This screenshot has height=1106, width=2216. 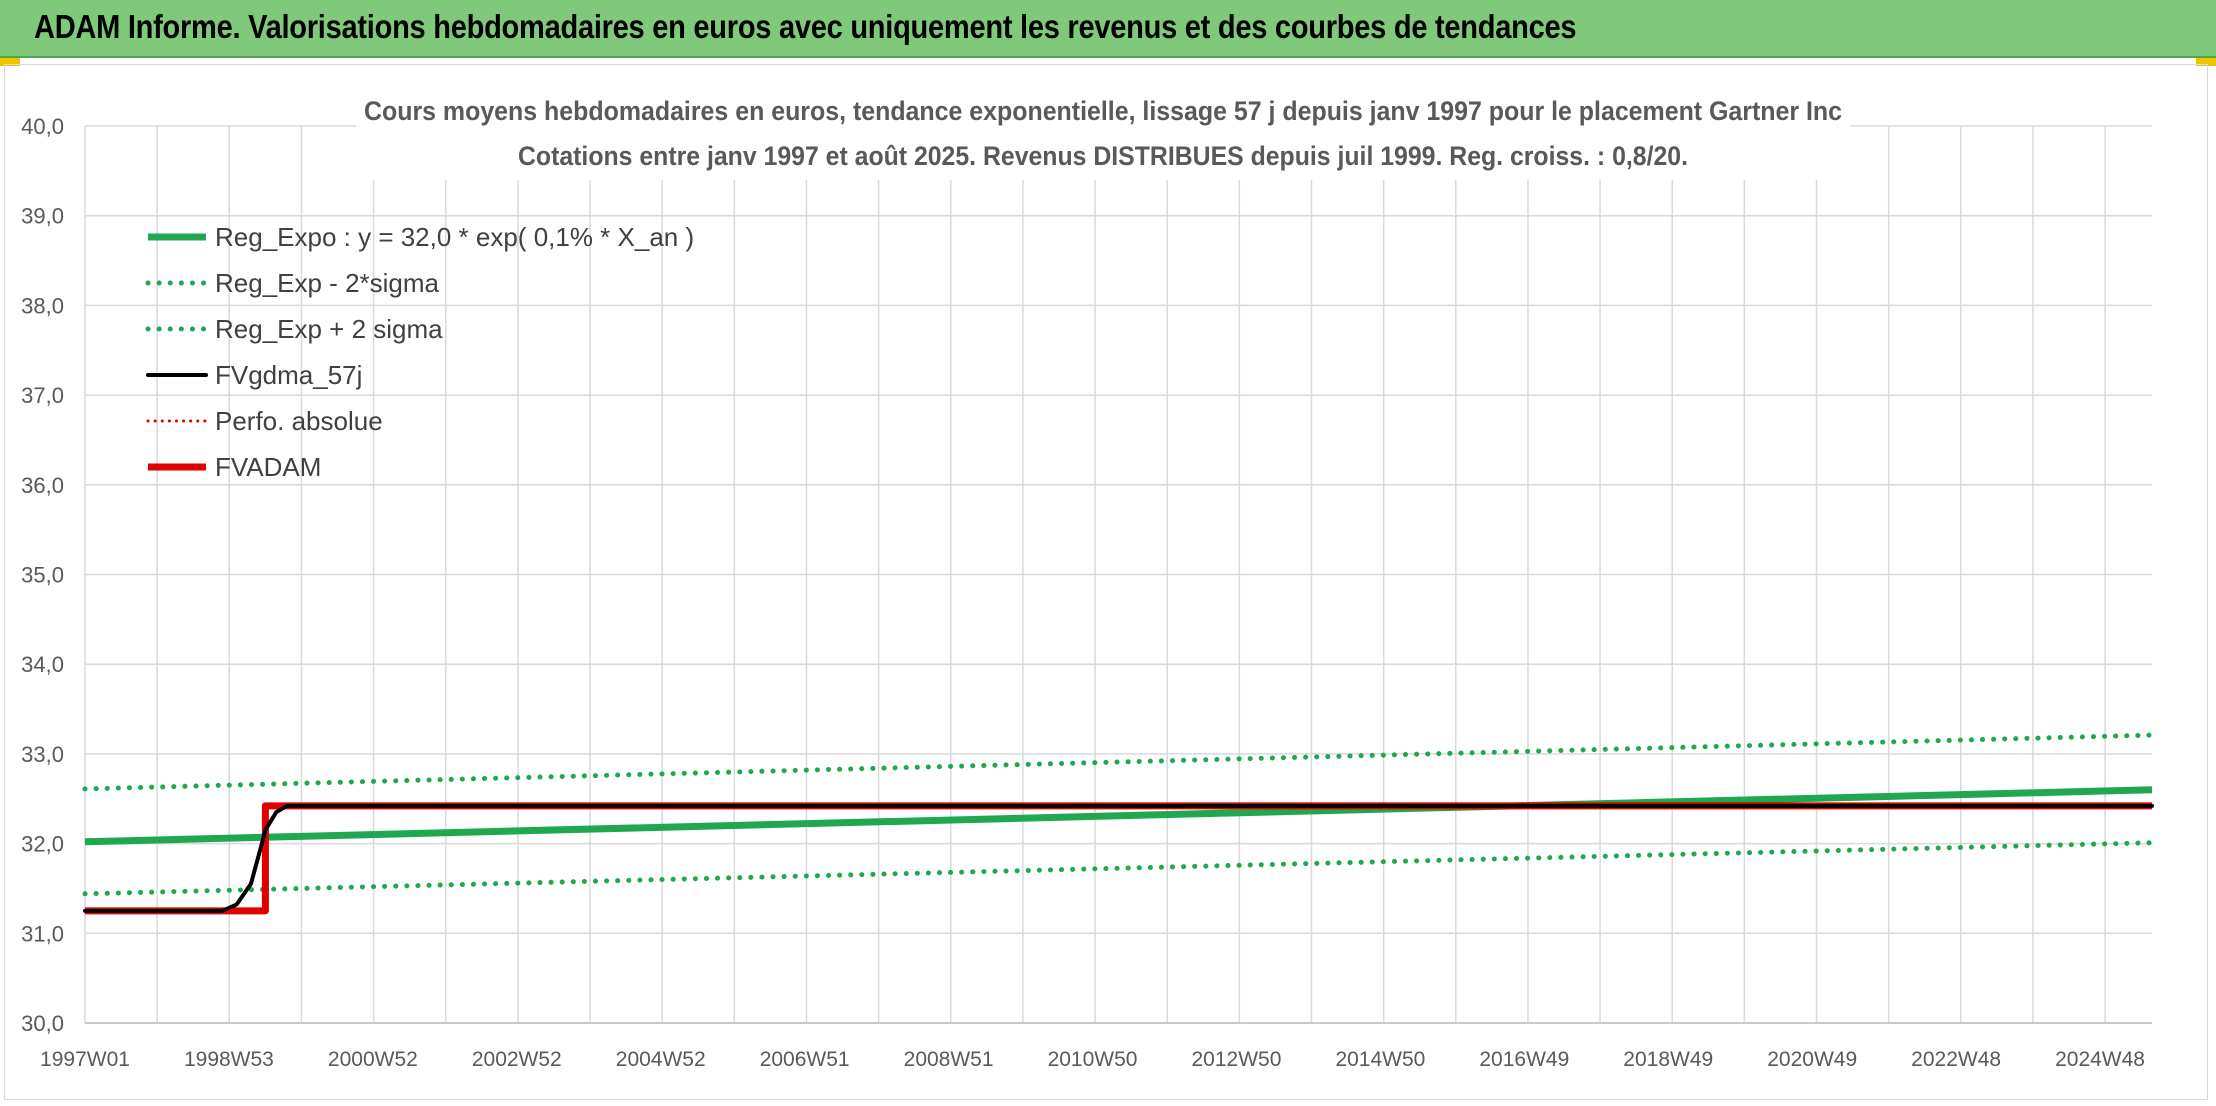 What do you see at coordinates (42, 305) in the screenshot?
I see `y-tick-label: 38,0` at bounding box center [42, 305].